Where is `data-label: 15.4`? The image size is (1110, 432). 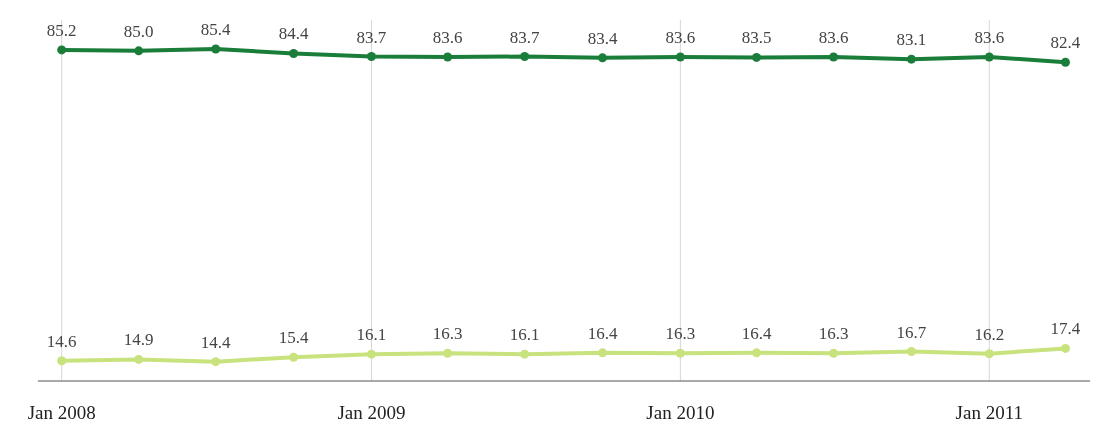 data-label: 15.4 is located at coordinates (293, 338).